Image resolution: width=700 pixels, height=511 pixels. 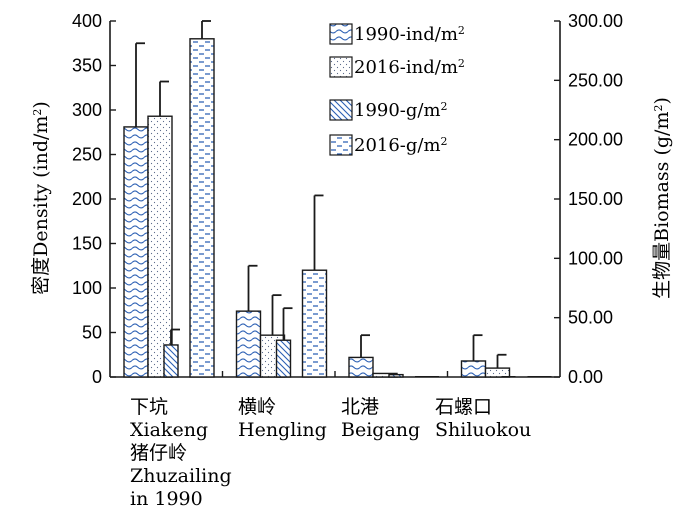 What do you see at coordinates (662, 205) in the screenshot?
I see `right-axis-label: 生物量Biomass (g/m` at bounding box center [662, 205].